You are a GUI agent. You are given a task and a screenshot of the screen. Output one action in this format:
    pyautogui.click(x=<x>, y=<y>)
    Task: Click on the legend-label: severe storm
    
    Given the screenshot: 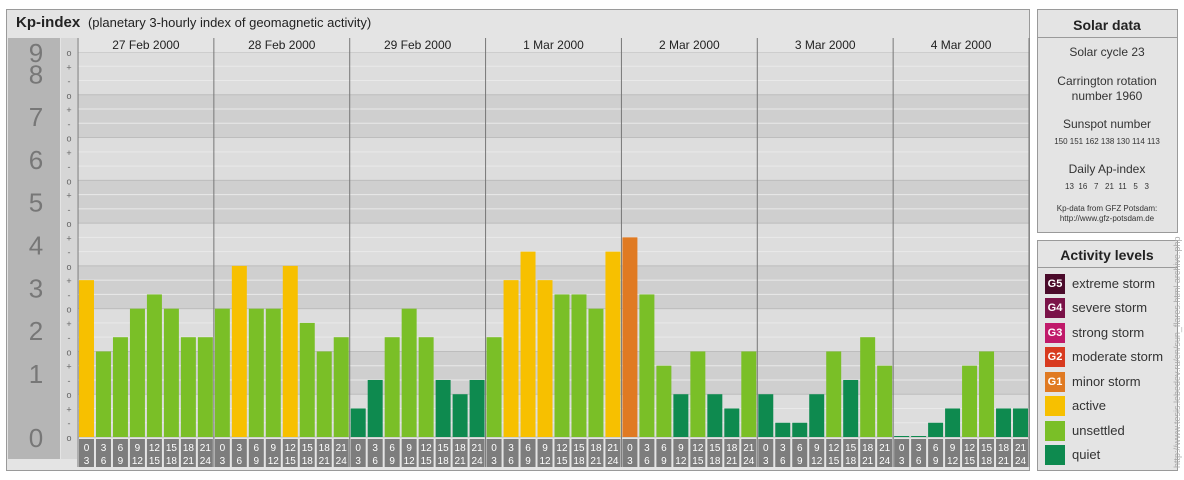 What is the action you would take?
    pyautogui.click(x=1110, y=307)
    